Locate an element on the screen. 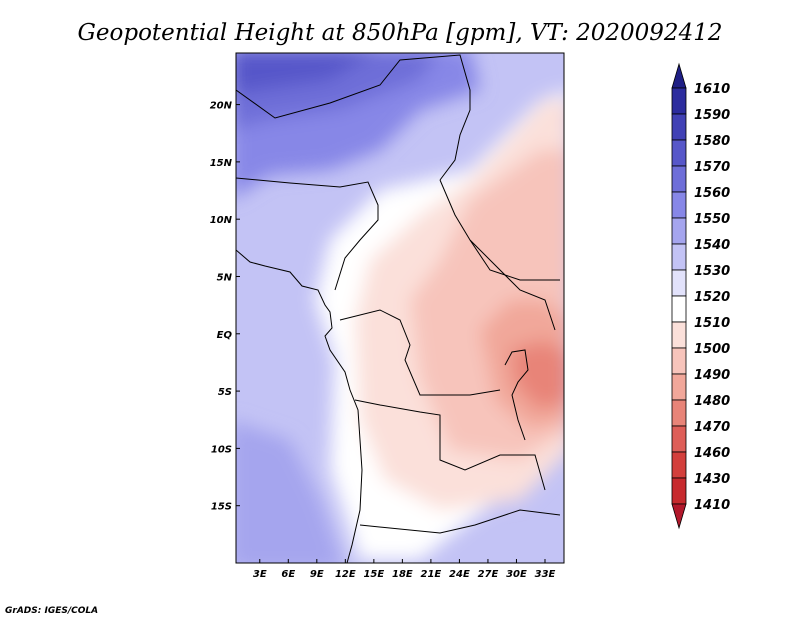  credit-label: GrADS: IGES/COLA is located at coordinates (51, 611).